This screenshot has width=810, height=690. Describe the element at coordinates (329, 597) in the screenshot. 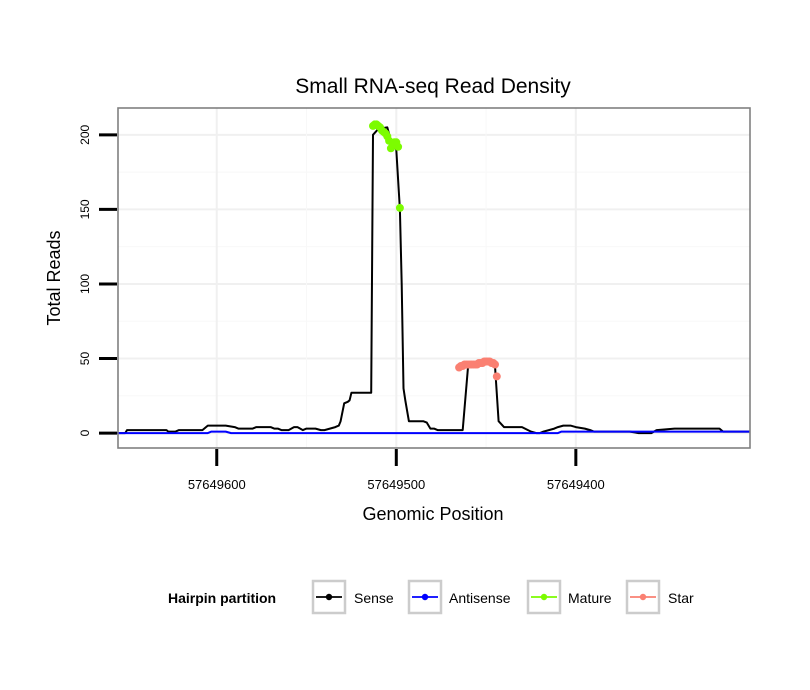

I see `legend-dot-sense` at that location.